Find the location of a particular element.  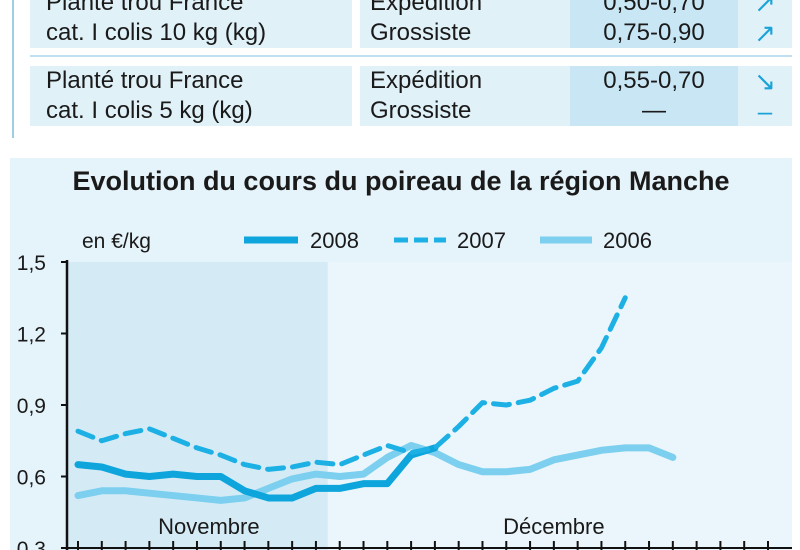

month-label: Décembre is located at coordinates (553, 526).